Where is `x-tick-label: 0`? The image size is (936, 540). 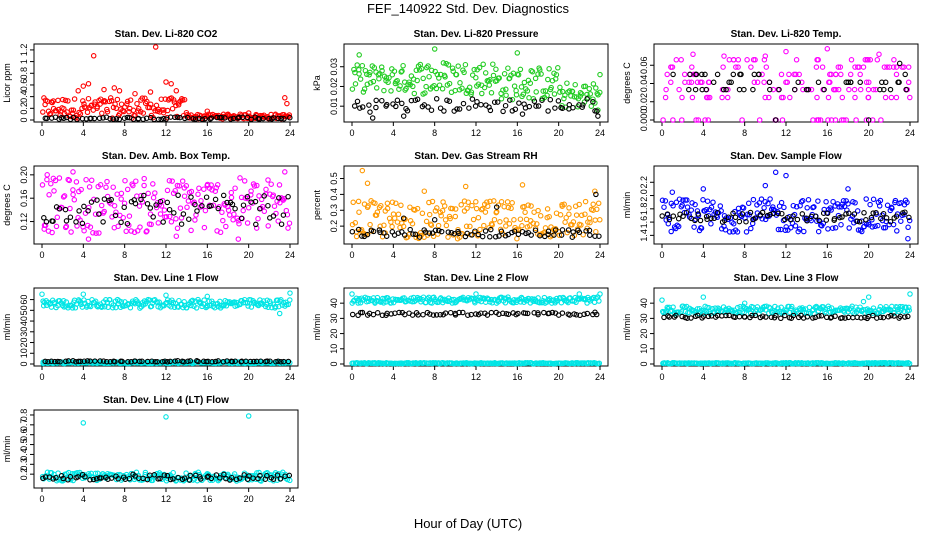
x-tick-label: 0 is located at coordinates (41, 377).